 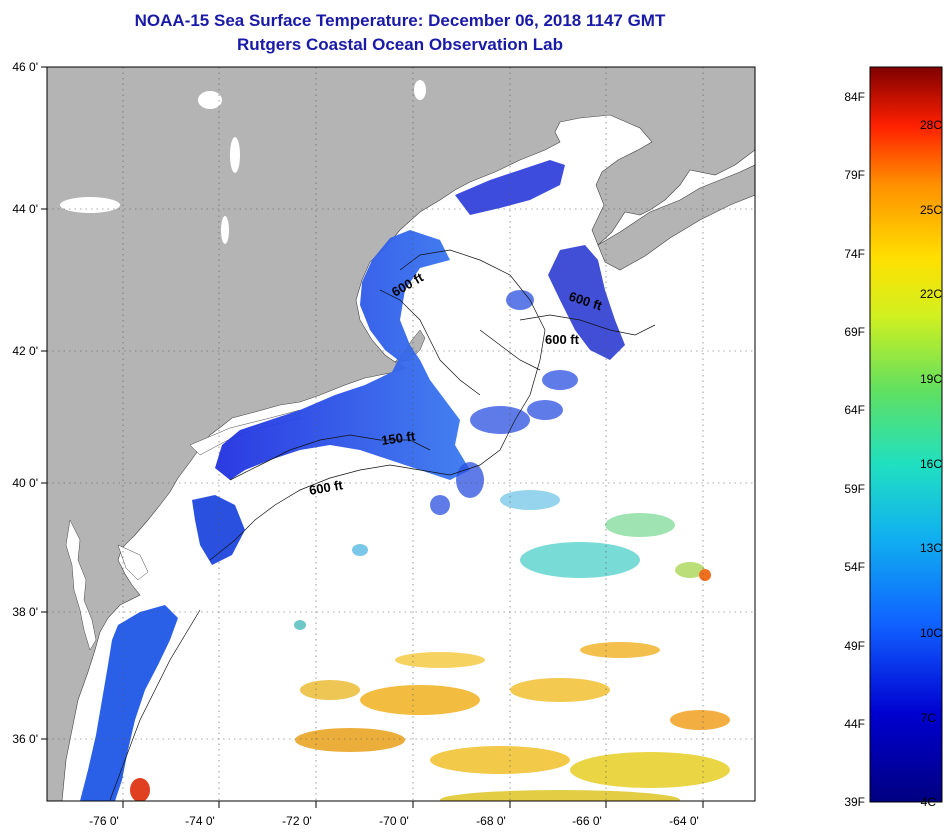 What do you see at coordinates (931, 548) in the screenshot?
I see `colorbar-label-c: 13C` at bounding box center [931, 548].